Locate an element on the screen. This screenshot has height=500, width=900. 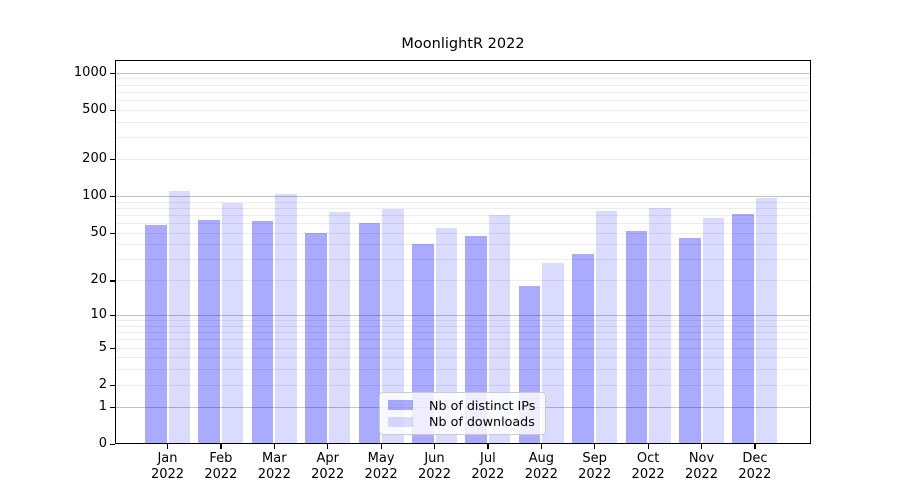
y-tick-label: 10 is located at coordinates (98, 315).